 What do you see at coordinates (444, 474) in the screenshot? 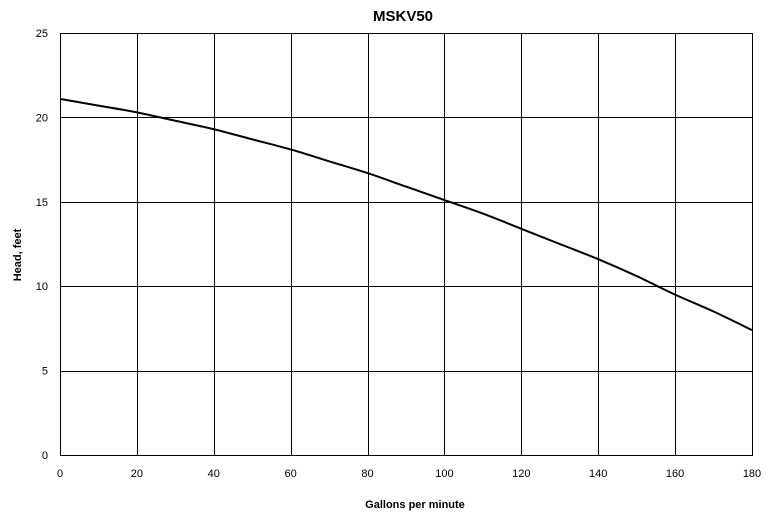
I see `x-tick-label: 100` at bounding box center [444, 474].